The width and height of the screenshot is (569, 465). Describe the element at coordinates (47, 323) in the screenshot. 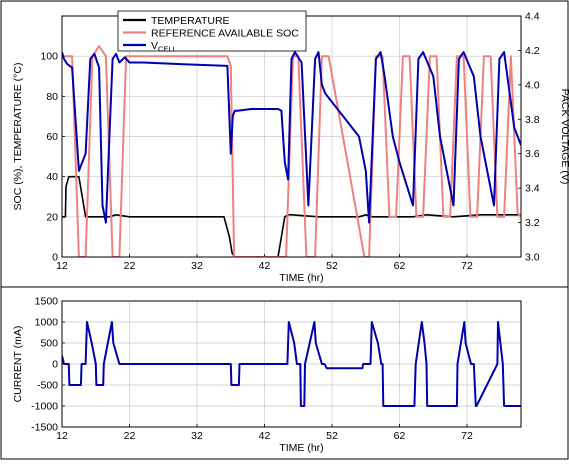

I see `y-tick-label: 1000` at that location.